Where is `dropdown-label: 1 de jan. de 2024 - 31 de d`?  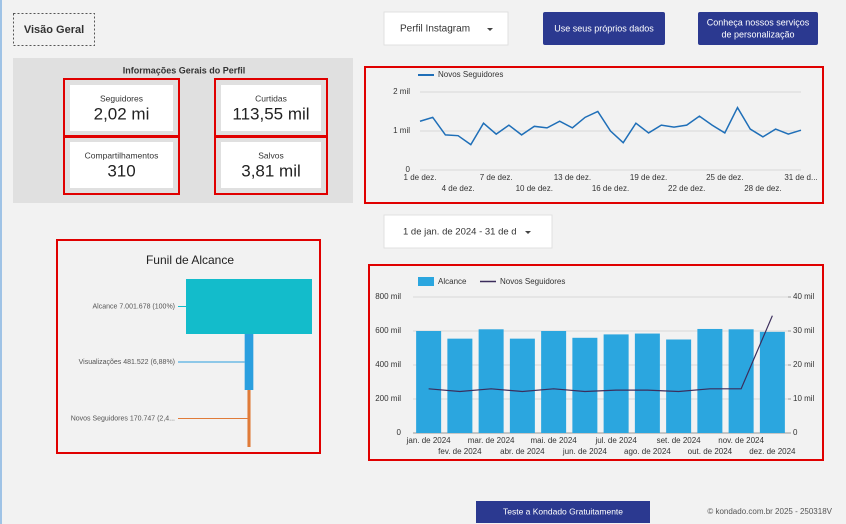
dropdown-label: 1 de jan. de 2024 - 31 de d is located at coordinates (460, 232).